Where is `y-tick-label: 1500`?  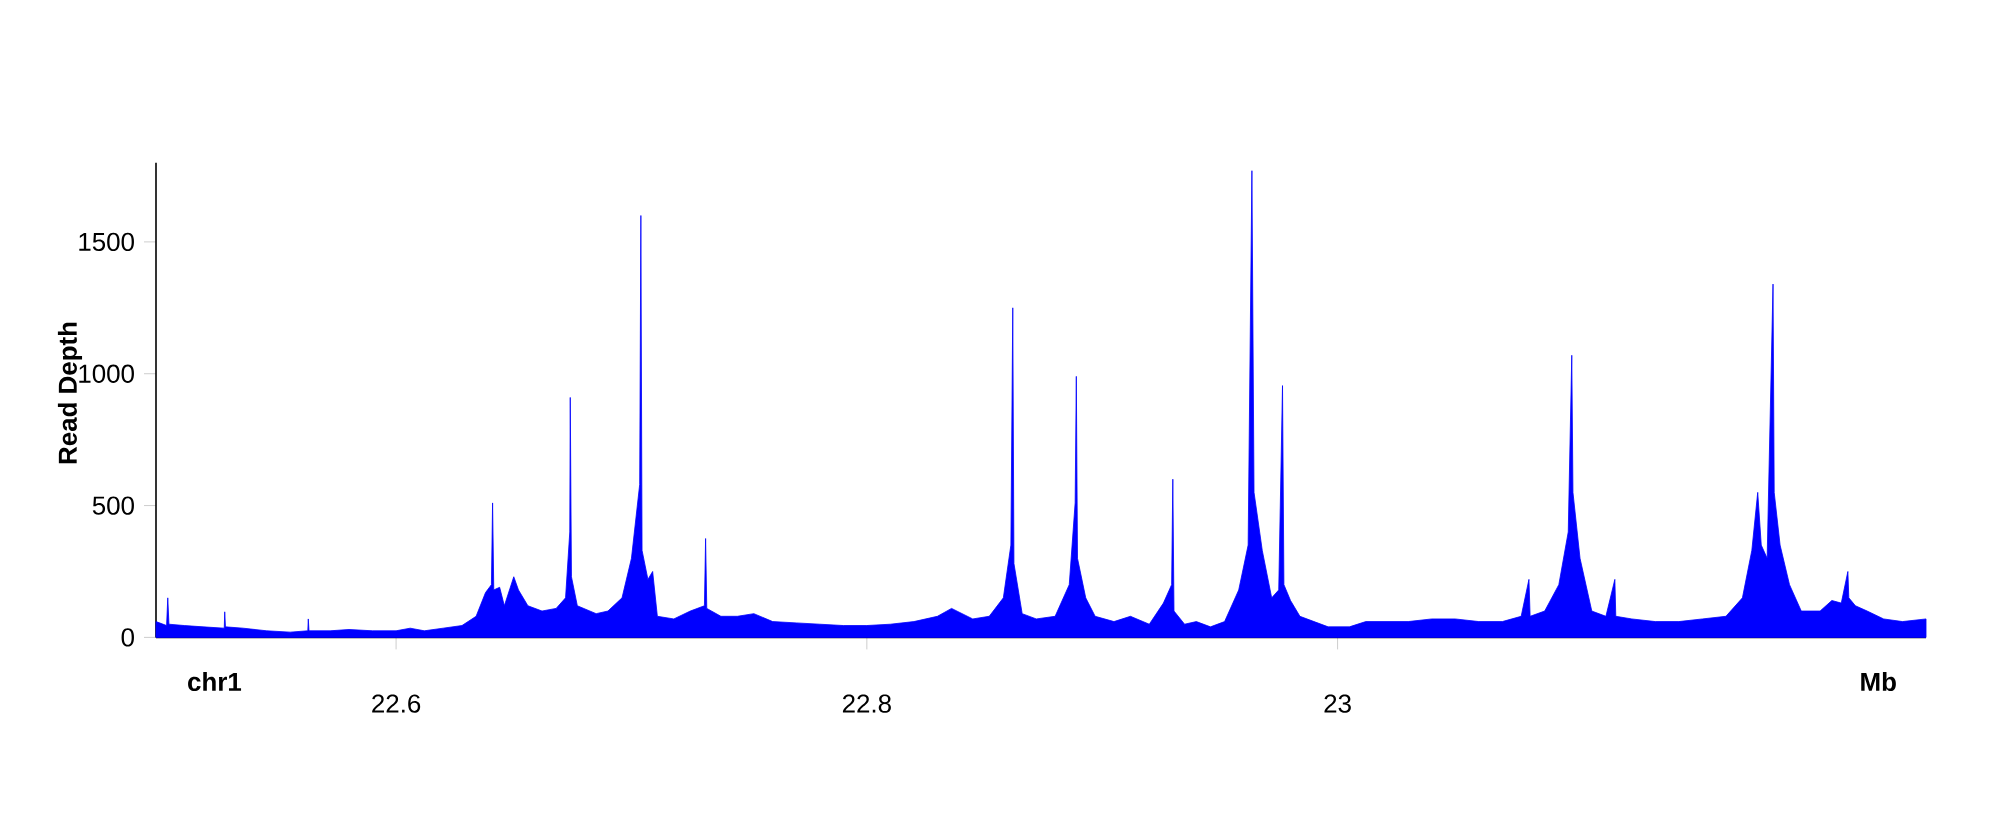 y-tick-label: 1500 is located at coordinates (106, 242).